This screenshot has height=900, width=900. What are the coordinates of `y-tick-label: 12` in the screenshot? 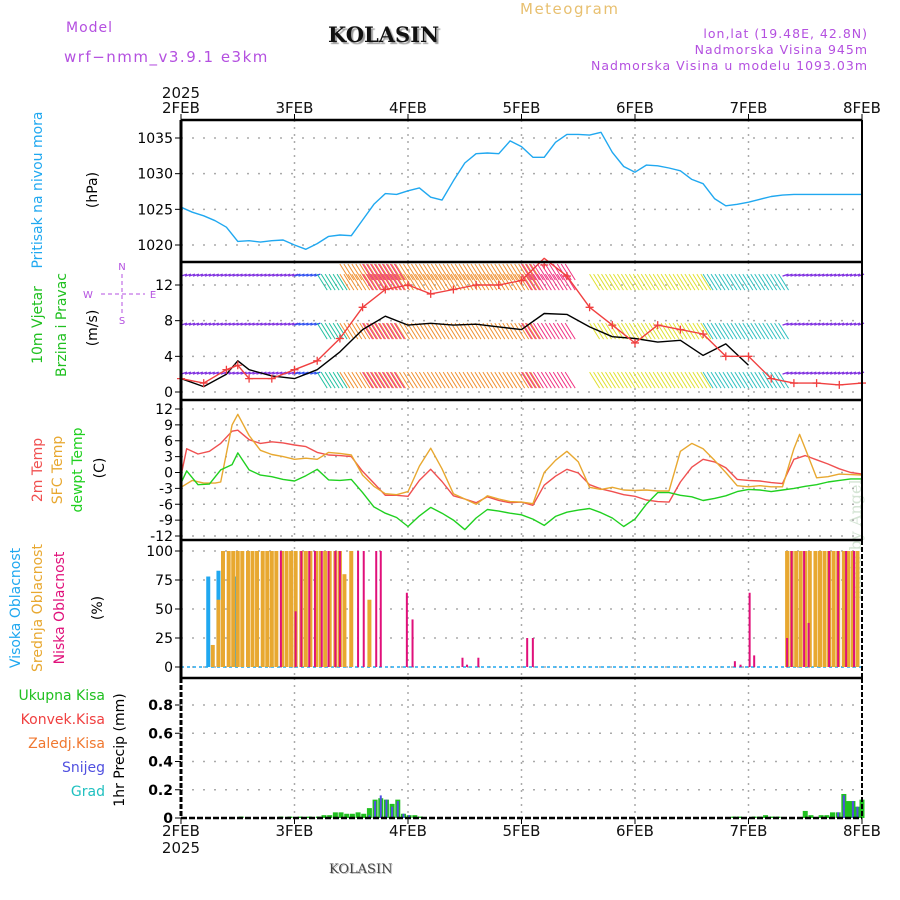 It's located at (164, 410).